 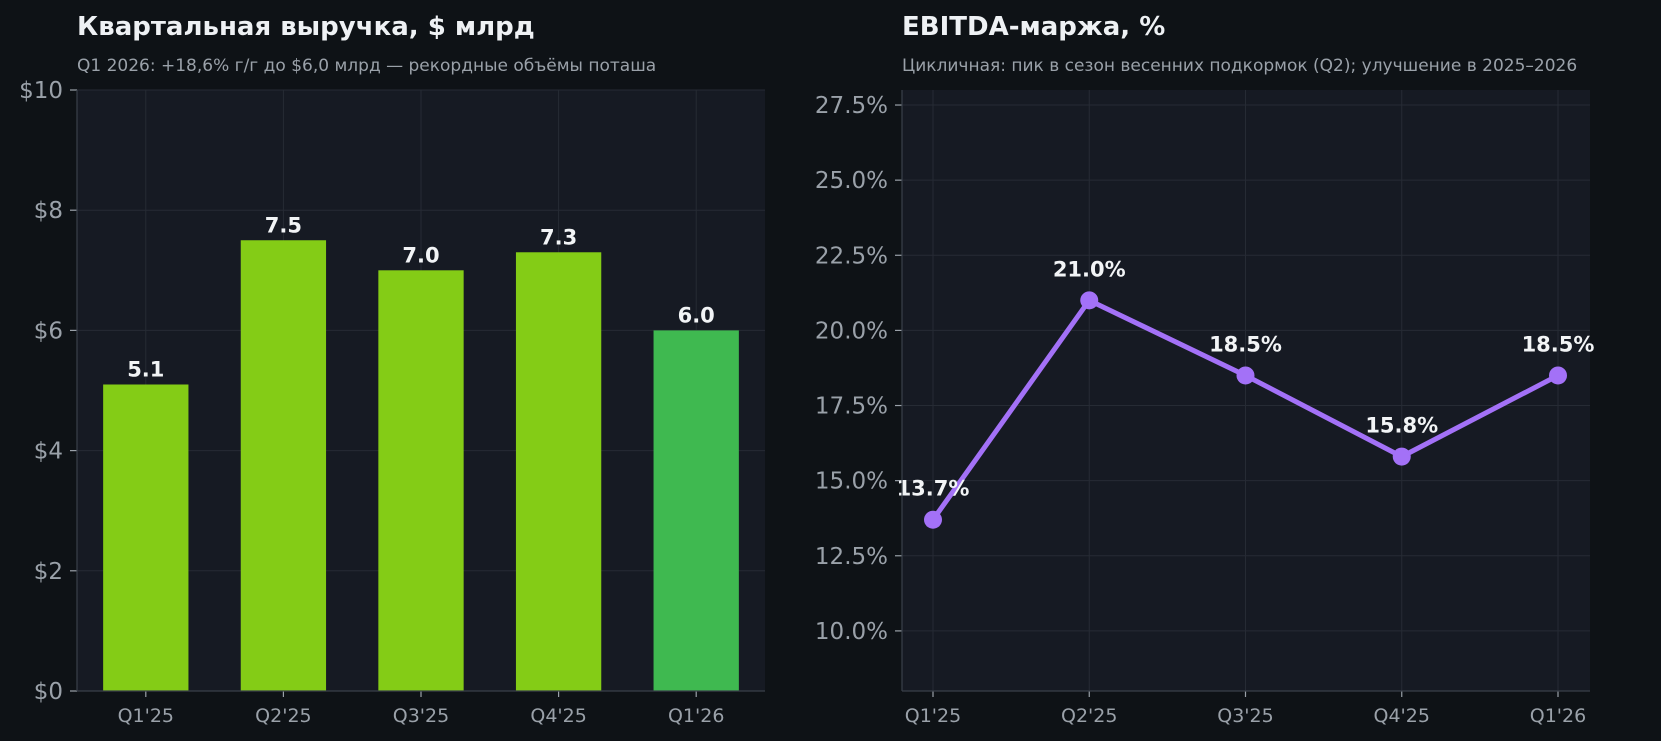 What do you see at coordinates (851, 181) in the screenshot?
I see `y-tick-label: 25.0%` at bounding box center [851, 181].